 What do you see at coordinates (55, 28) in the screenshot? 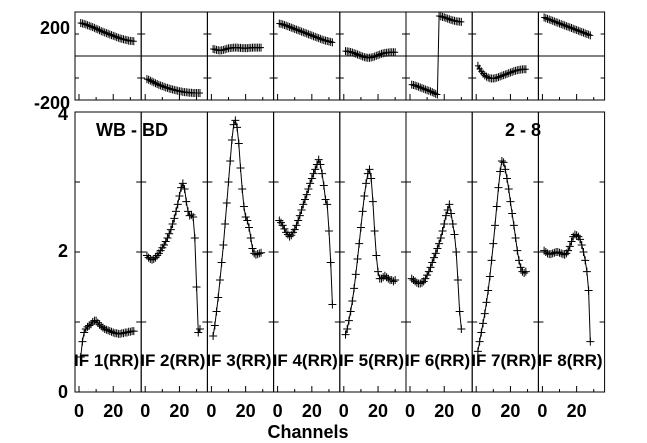
I see `phase-y-tick-top: 200` at bounding box center [55, 28].